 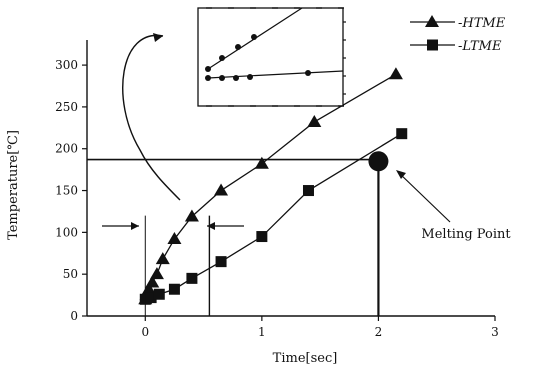 I want to click on melting-point-label: Melting Point, so click(x=466, y=234).